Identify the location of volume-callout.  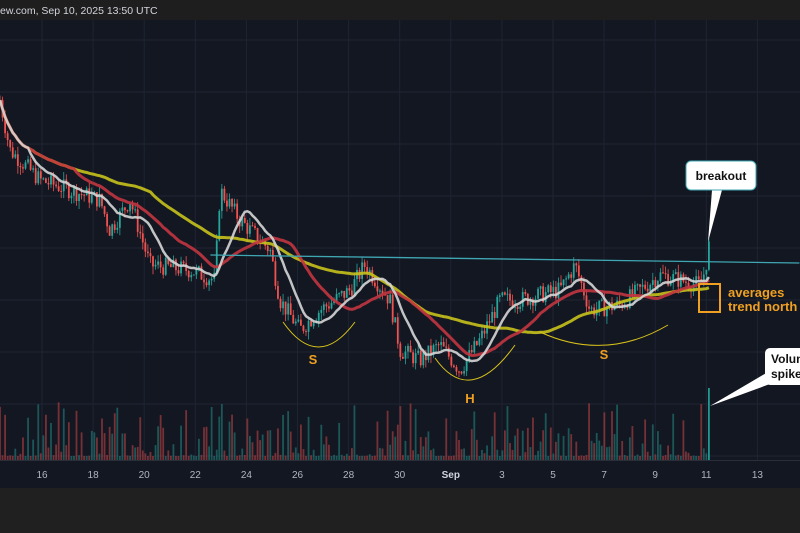
(782, 366).